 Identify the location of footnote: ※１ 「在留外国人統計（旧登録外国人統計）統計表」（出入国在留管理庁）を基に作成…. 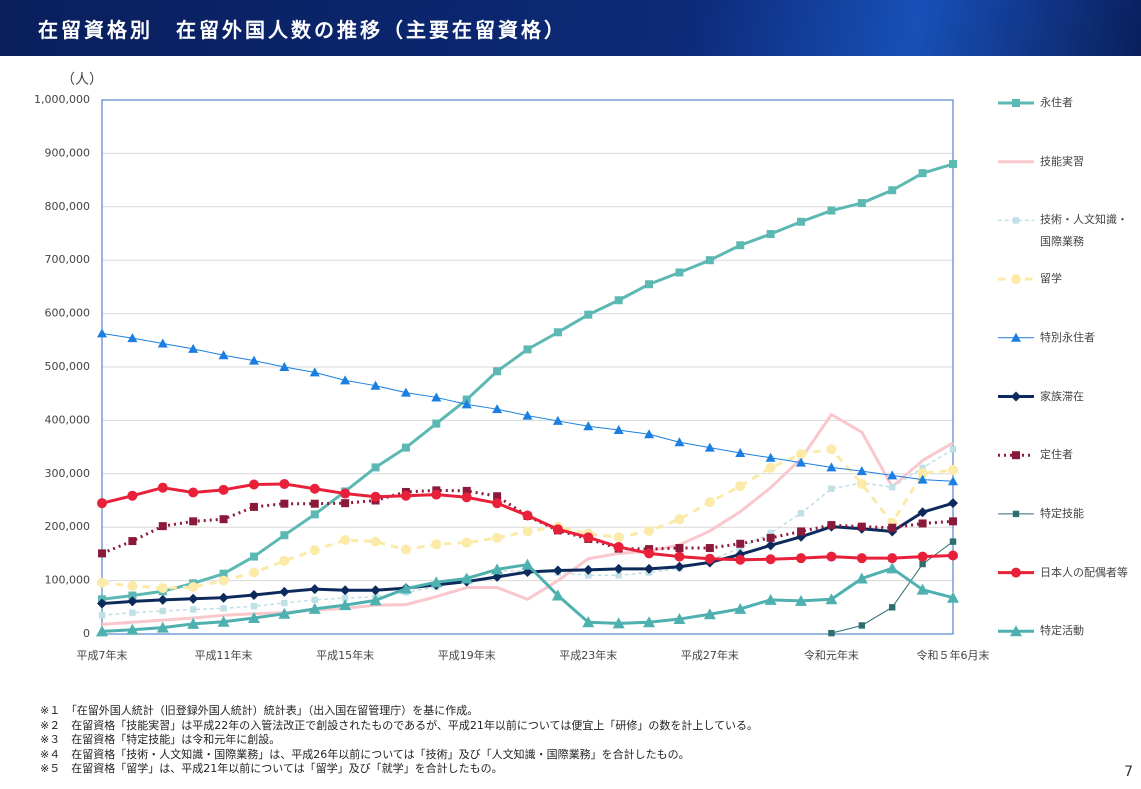
(259, 710).